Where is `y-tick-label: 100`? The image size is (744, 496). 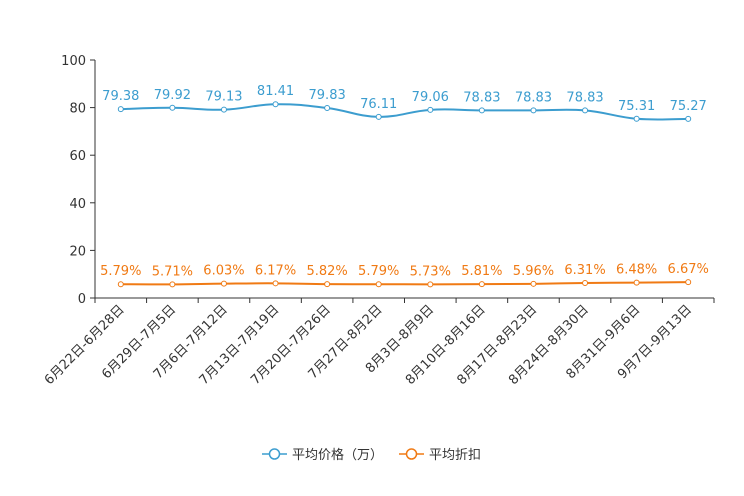 y-tick-label: 100 is located at coordinates (73, 61).